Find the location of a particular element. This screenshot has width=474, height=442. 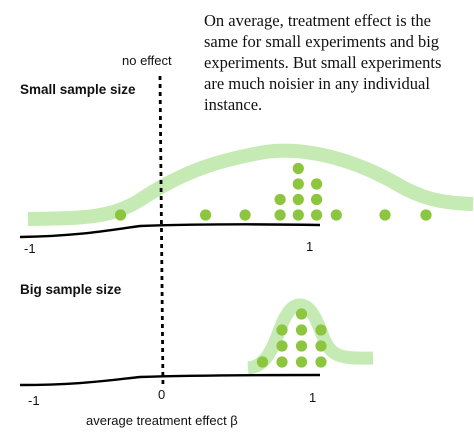

small-sample-tick-minus-one: -1 is located at coordinates (30, 248).